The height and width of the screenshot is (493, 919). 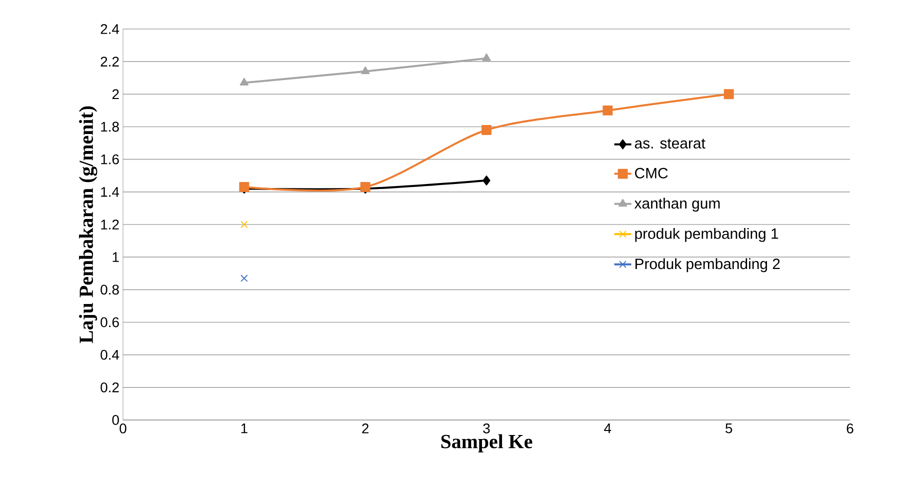 What do you see at coordinates (608, 429) in the screenshot?
I see `x-tick-label: 4` at bounding box center [608, 429].